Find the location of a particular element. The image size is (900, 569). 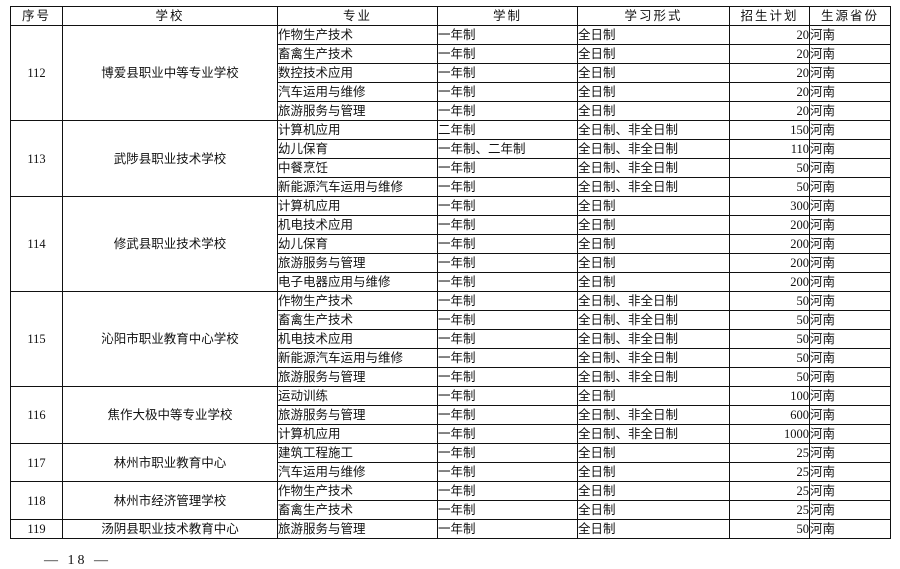

row-index-cell: 118 is located at coordinates (36, 500).